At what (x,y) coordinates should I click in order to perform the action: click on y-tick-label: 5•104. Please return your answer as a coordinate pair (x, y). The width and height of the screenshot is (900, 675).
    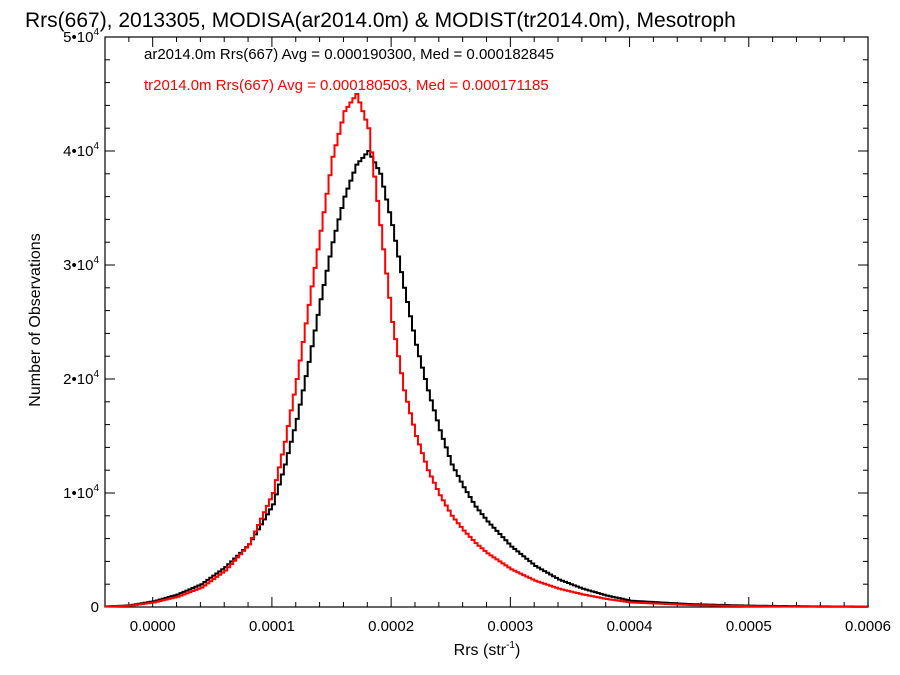
    Looking at the image, I should click on (81, 36).